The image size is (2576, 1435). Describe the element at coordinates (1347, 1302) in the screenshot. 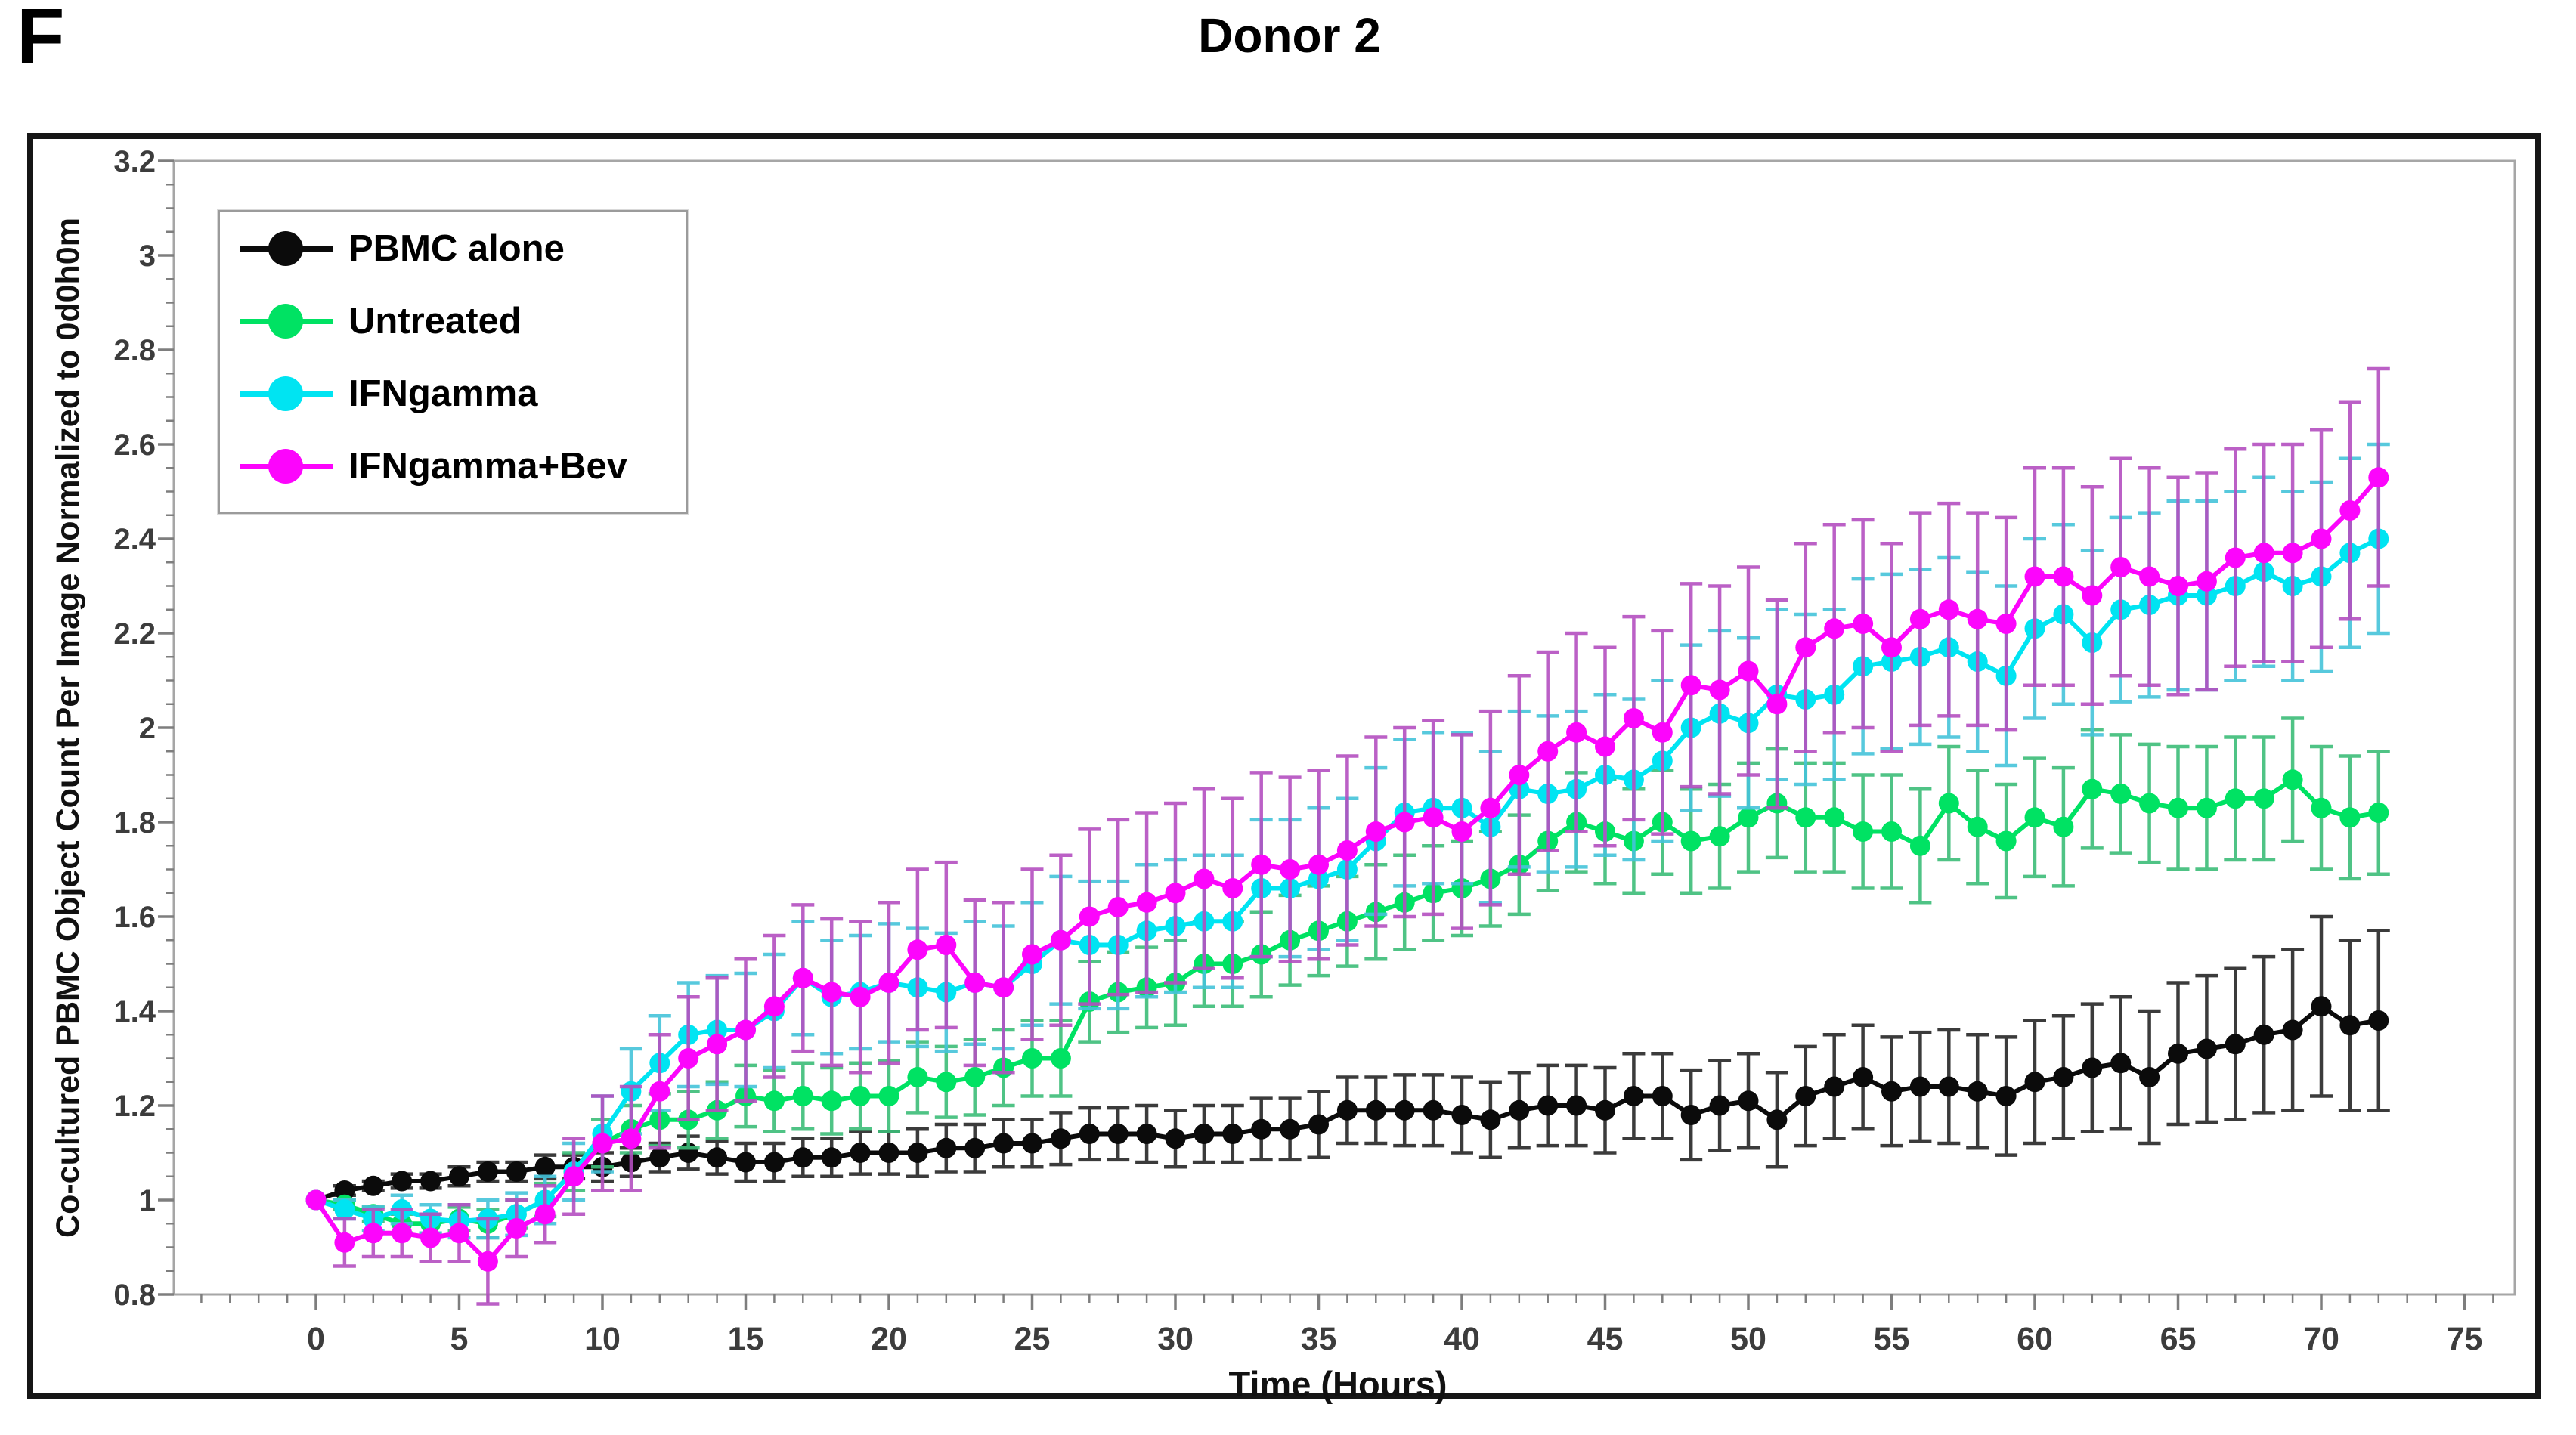

I see `x-axis-ticks` at that location.